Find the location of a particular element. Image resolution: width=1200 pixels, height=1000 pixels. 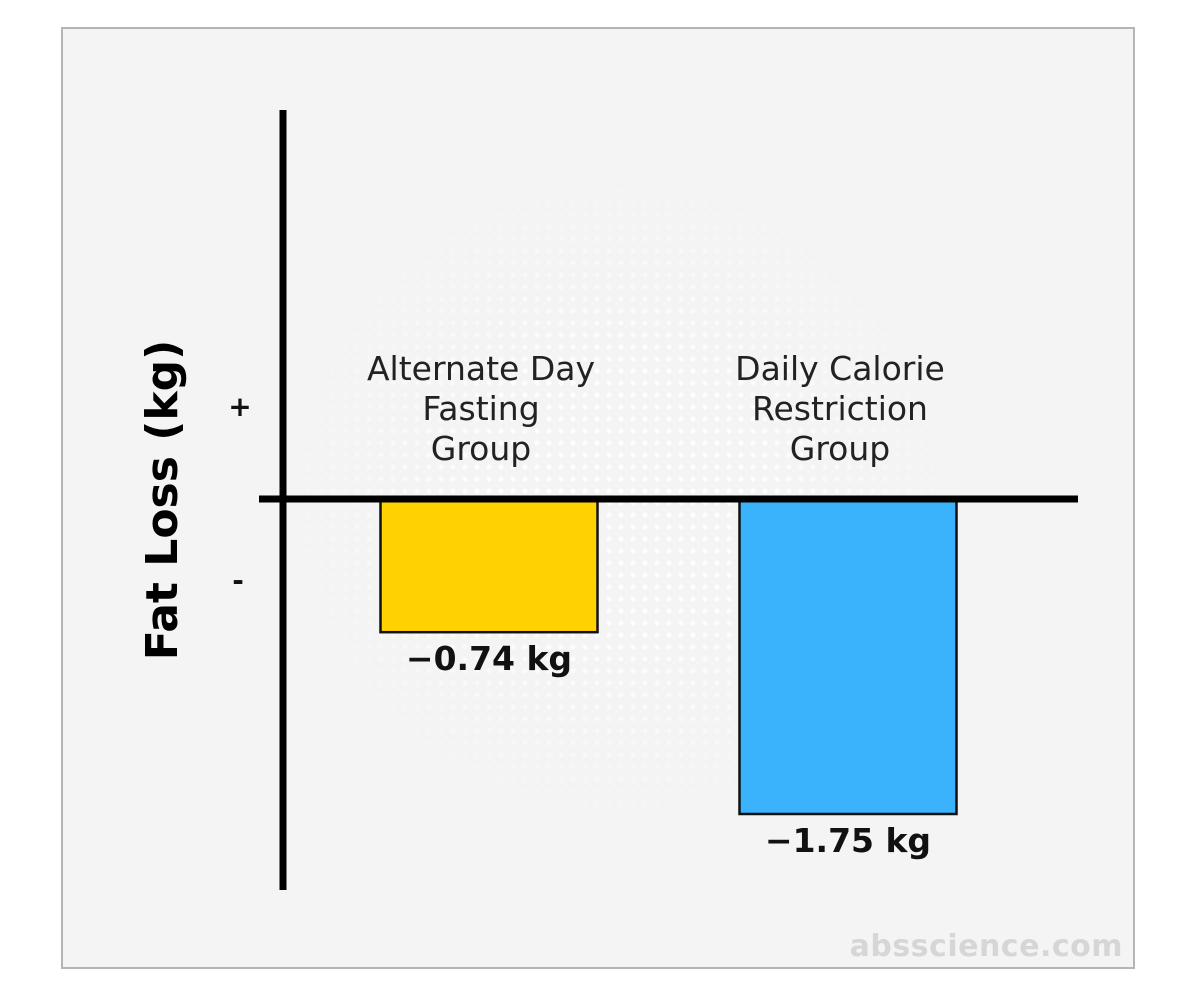

category-label-2-line-3: Group is located at coordinates (840, 448).